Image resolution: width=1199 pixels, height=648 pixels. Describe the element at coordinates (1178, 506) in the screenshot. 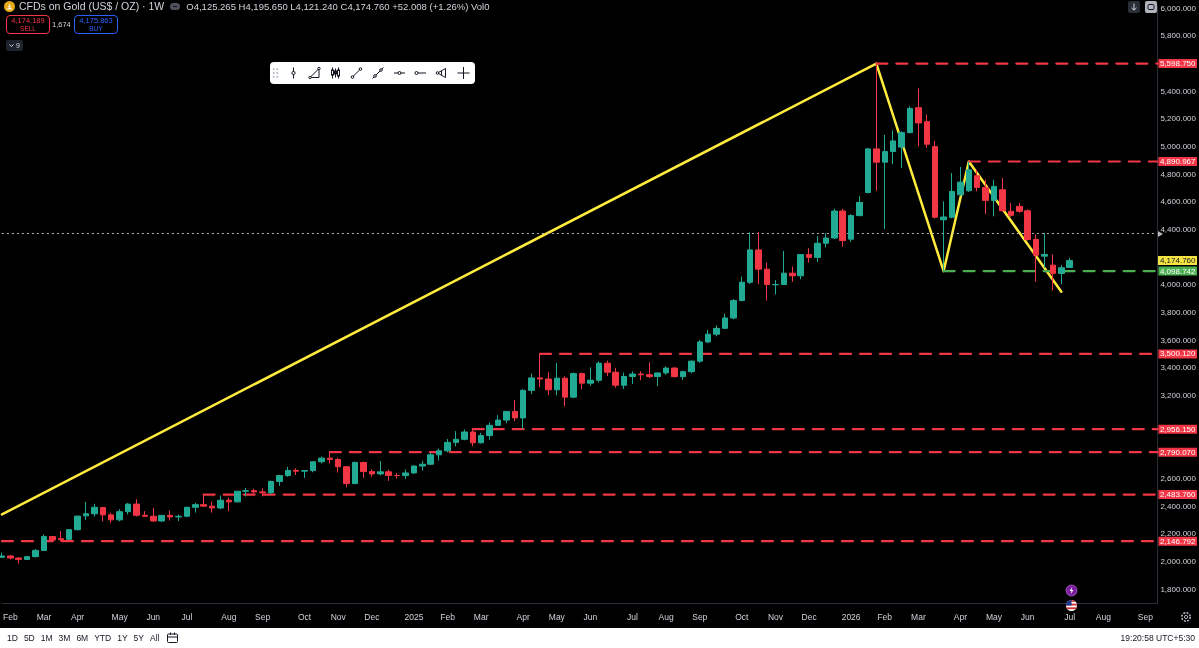

I see `y-tick-label: 2,400.000` at that location.